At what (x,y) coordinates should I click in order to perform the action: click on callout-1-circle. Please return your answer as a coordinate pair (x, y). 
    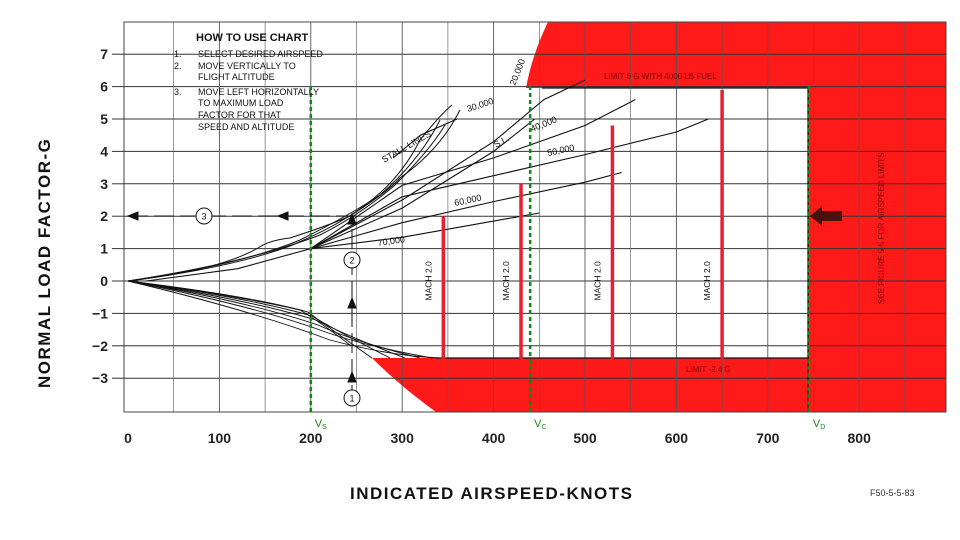
    Looking at the image, I should click on (352, 398).